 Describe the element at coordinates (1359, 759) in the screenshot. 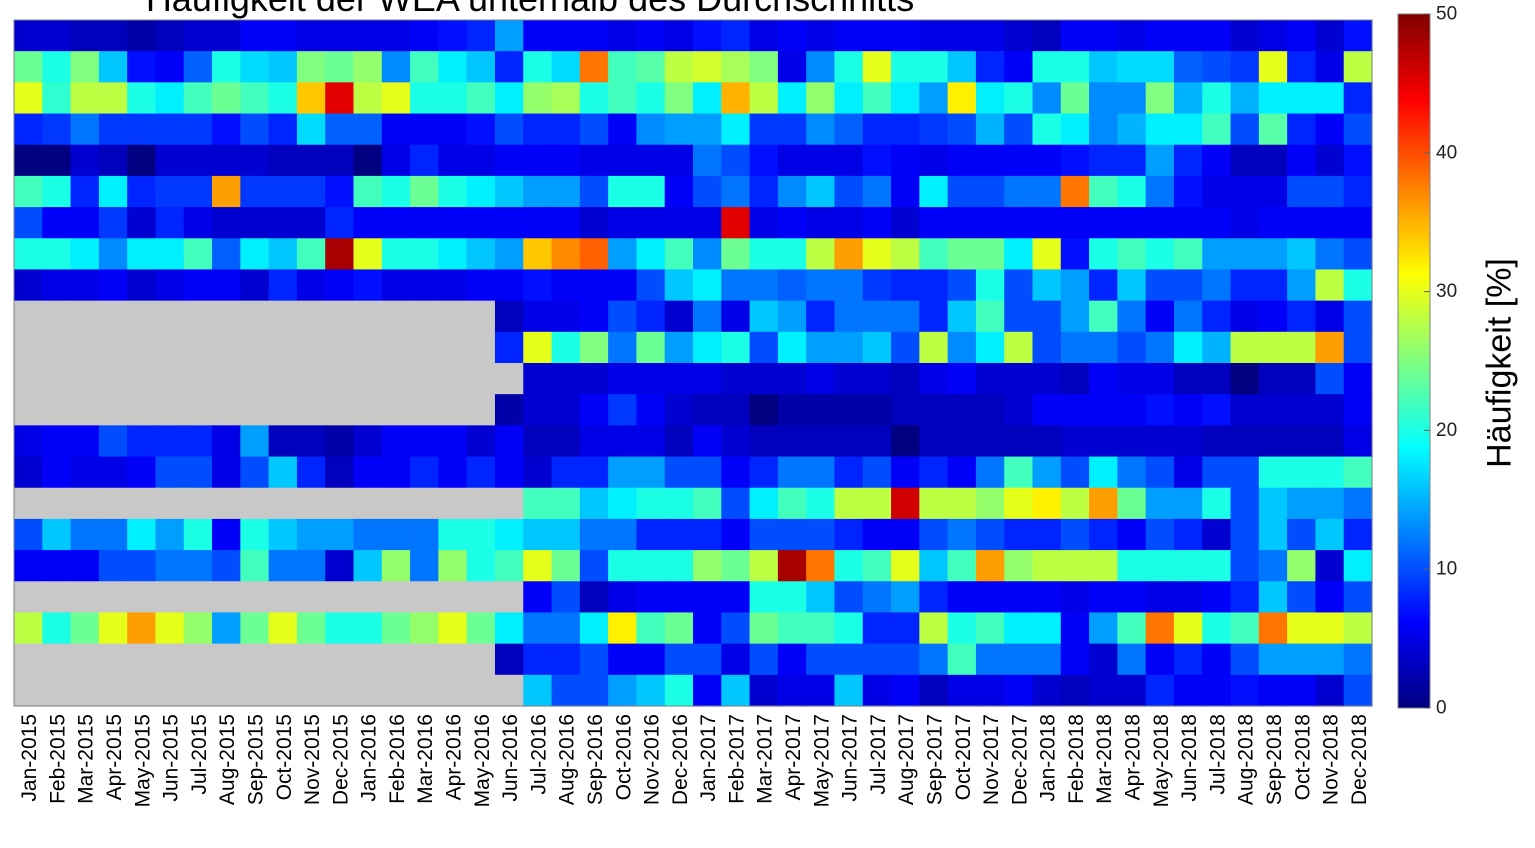

I see `x-tick-label: Dec-2018` at that location.